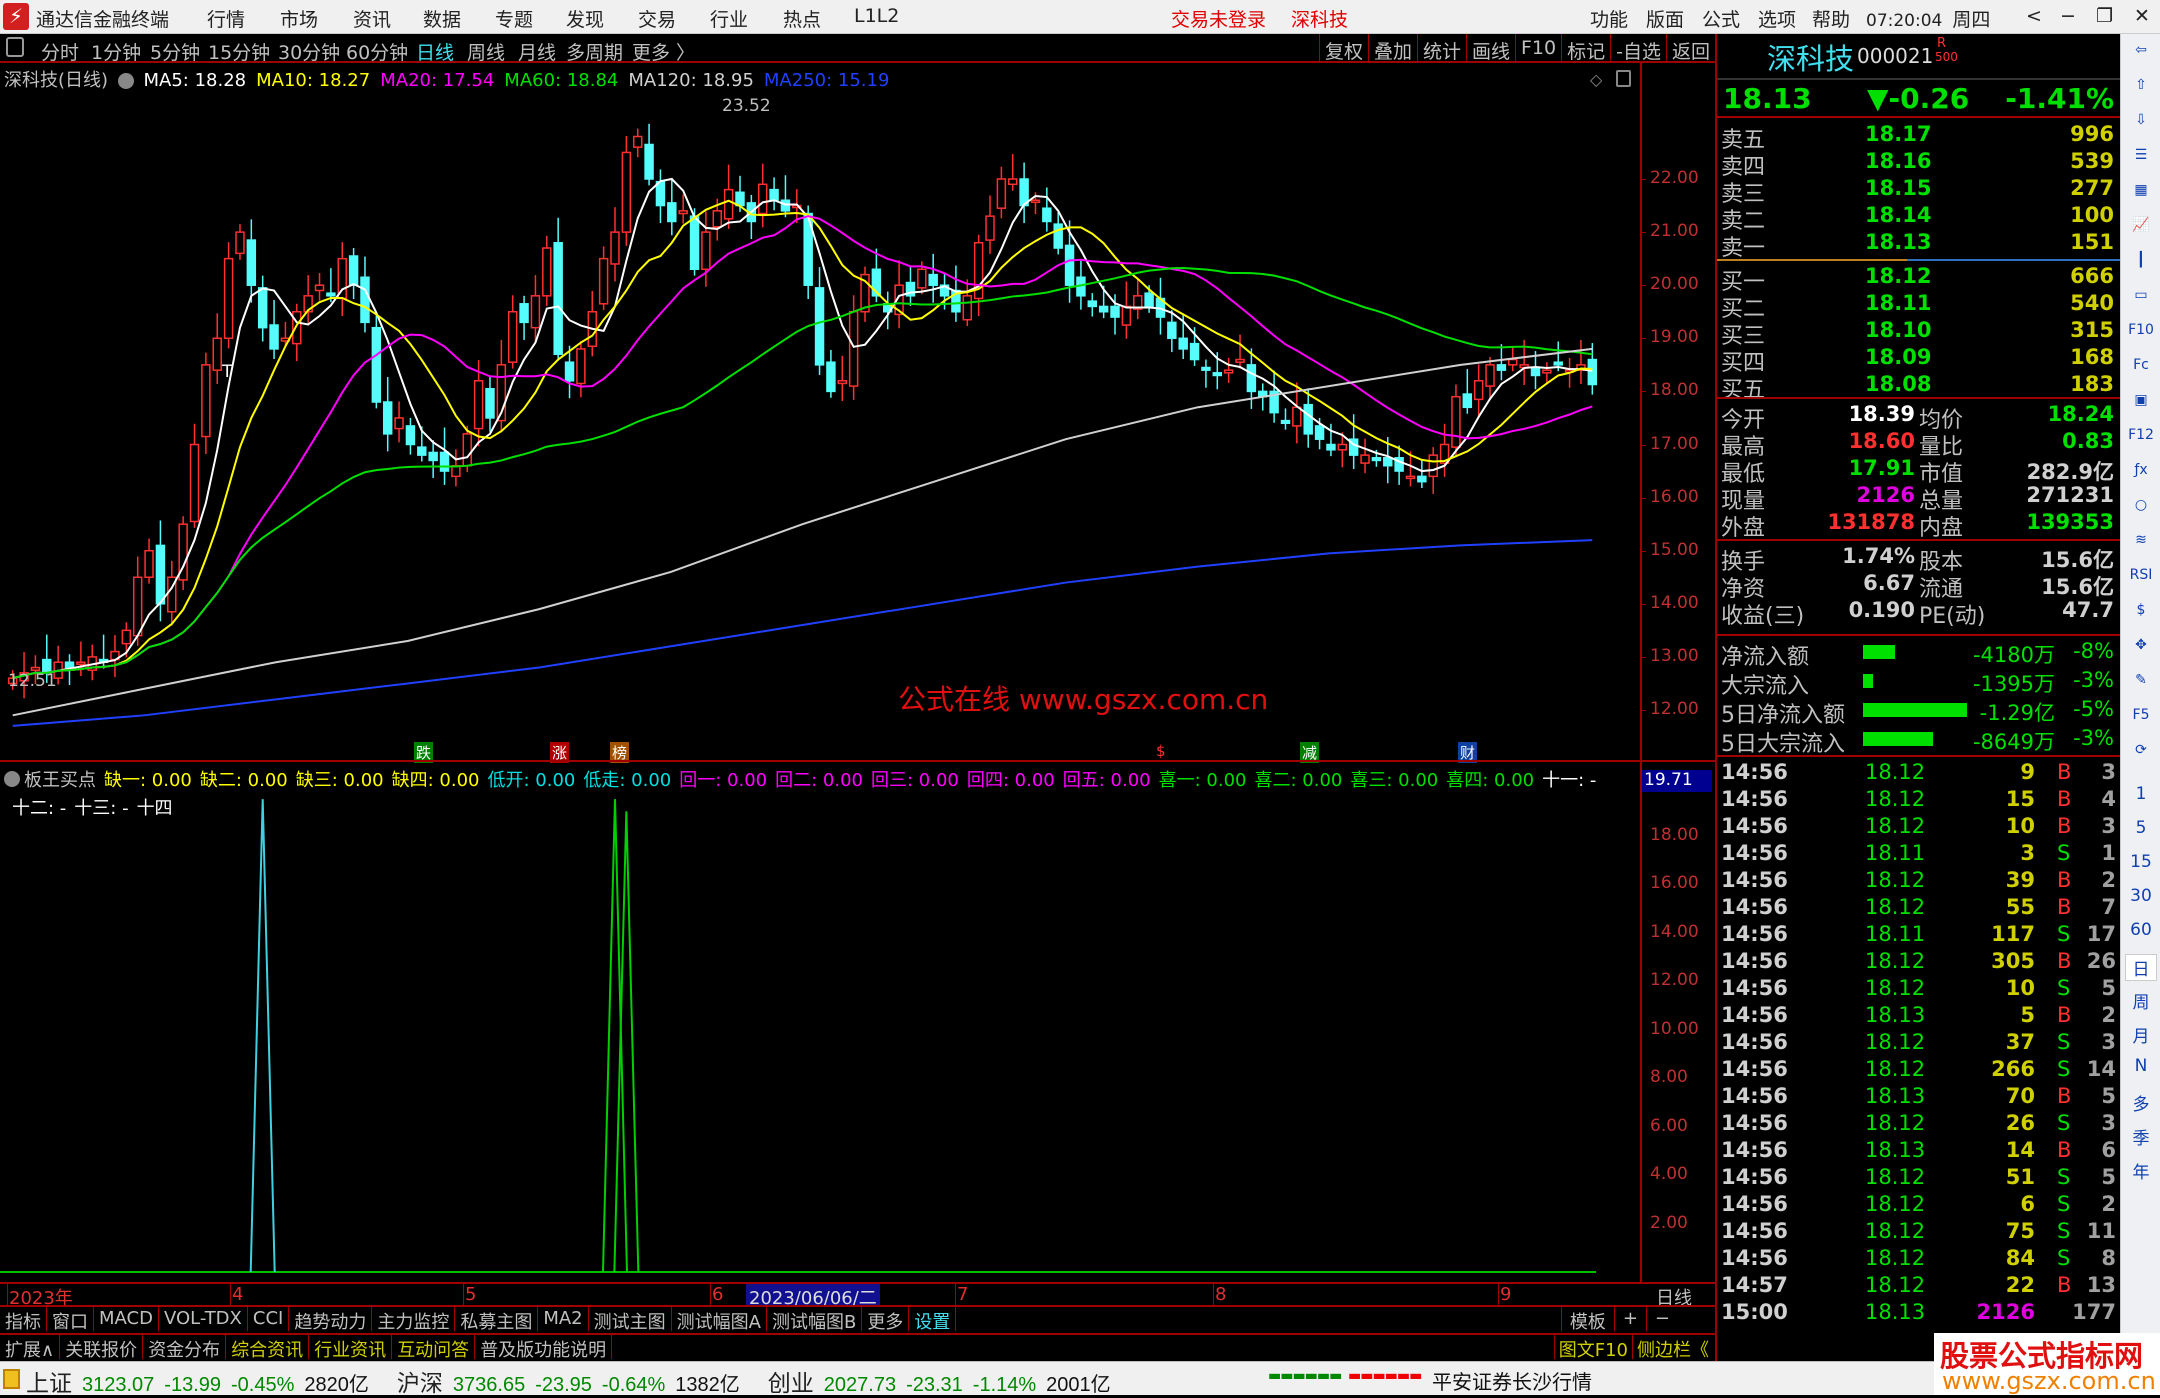 This screenshot has width=2160, height=1398. Describe the element at coordinates (12, 779) in the screenshot. I see `indicator-toggle-icon` at that location.